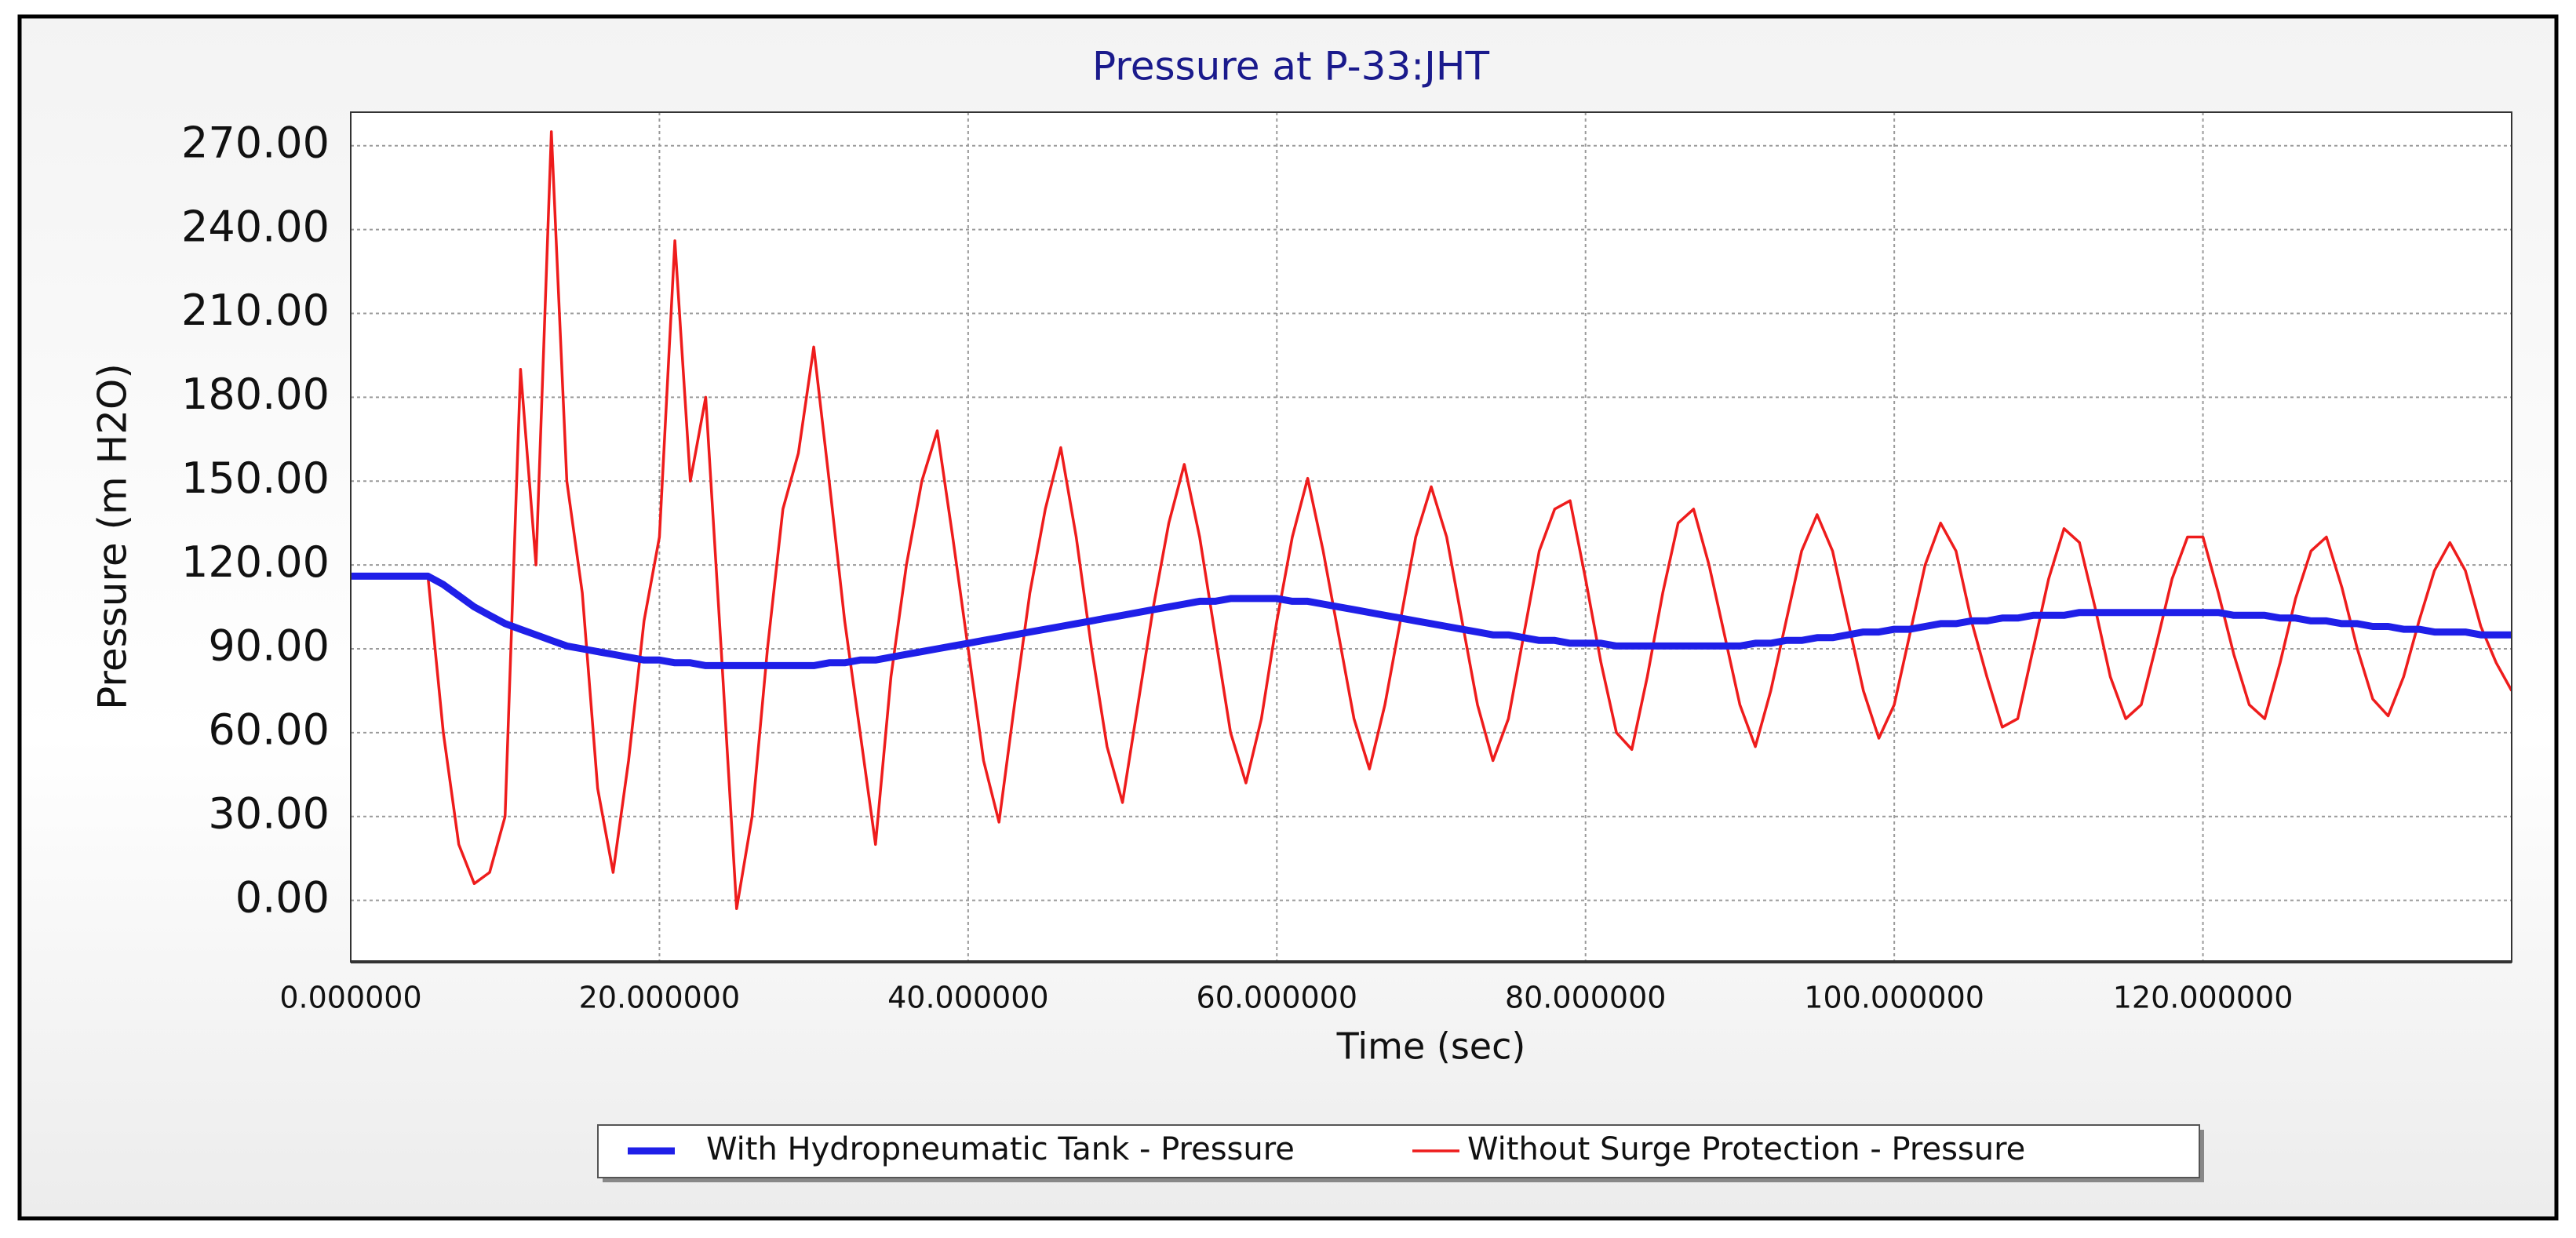 Image resolution: width=2576 pixels, height=1238 pixels. I want to click on x-tick-label: 20.000000, so click(660, 998).